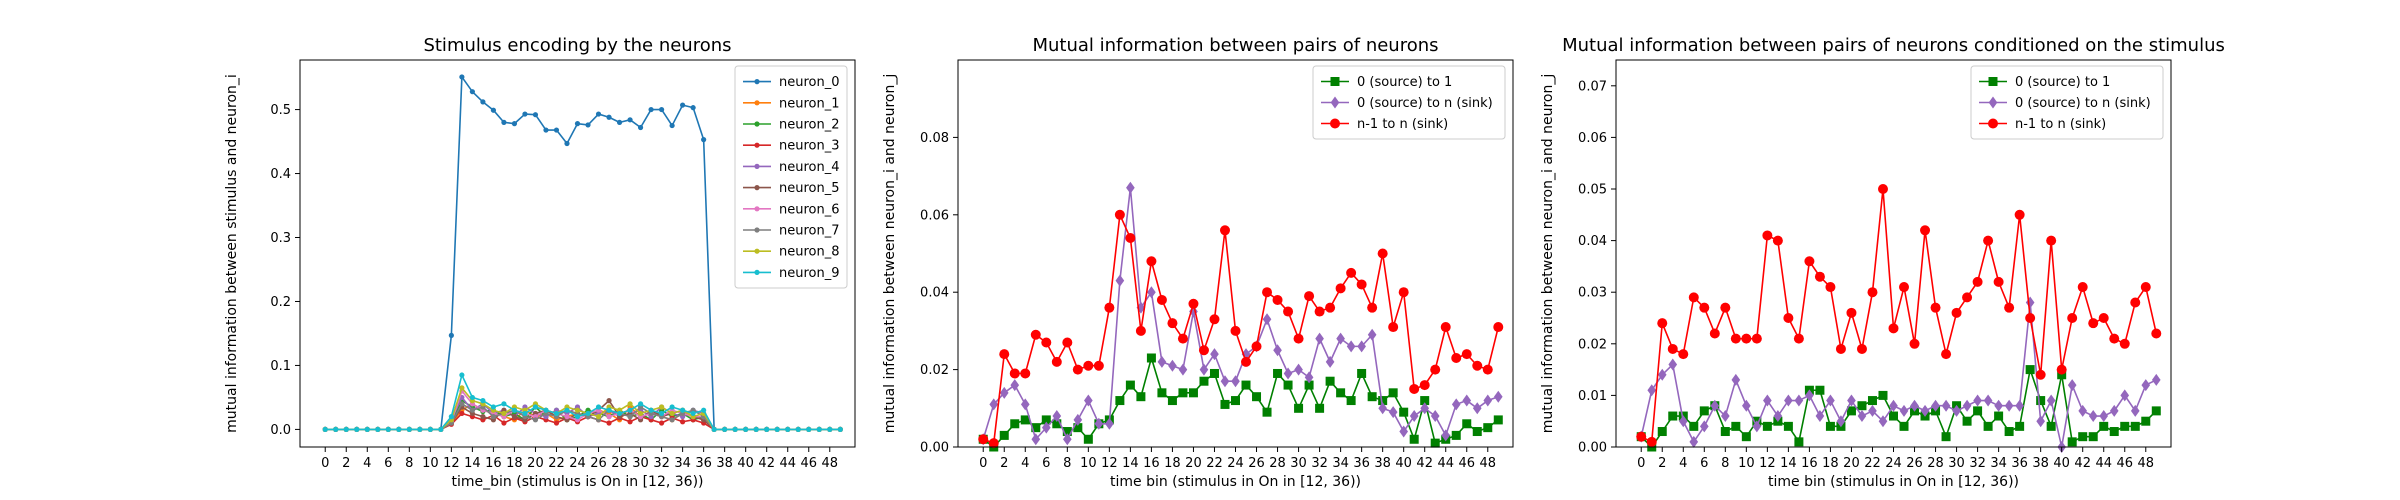  I want to click on legend-entry: 0 (source) to 1, so click(2044, 82).